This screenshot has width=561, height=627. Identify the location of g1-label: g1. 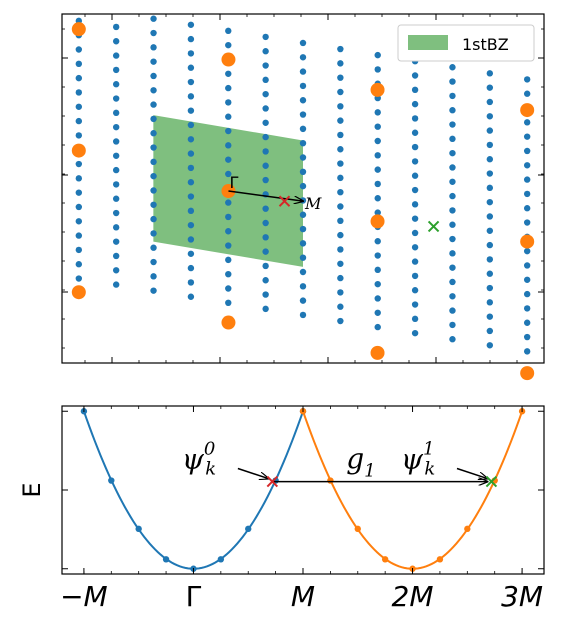
(360, 462).